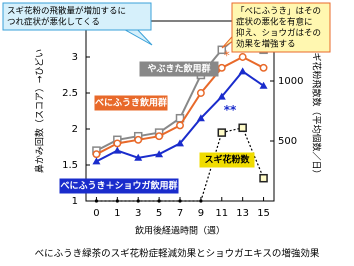 The width and height of the screenshot is (354, 266). Describe the element at coordinates (278, 33) in the screenshot. I see `callout-text: 抑え、ショウガはその` at that location.